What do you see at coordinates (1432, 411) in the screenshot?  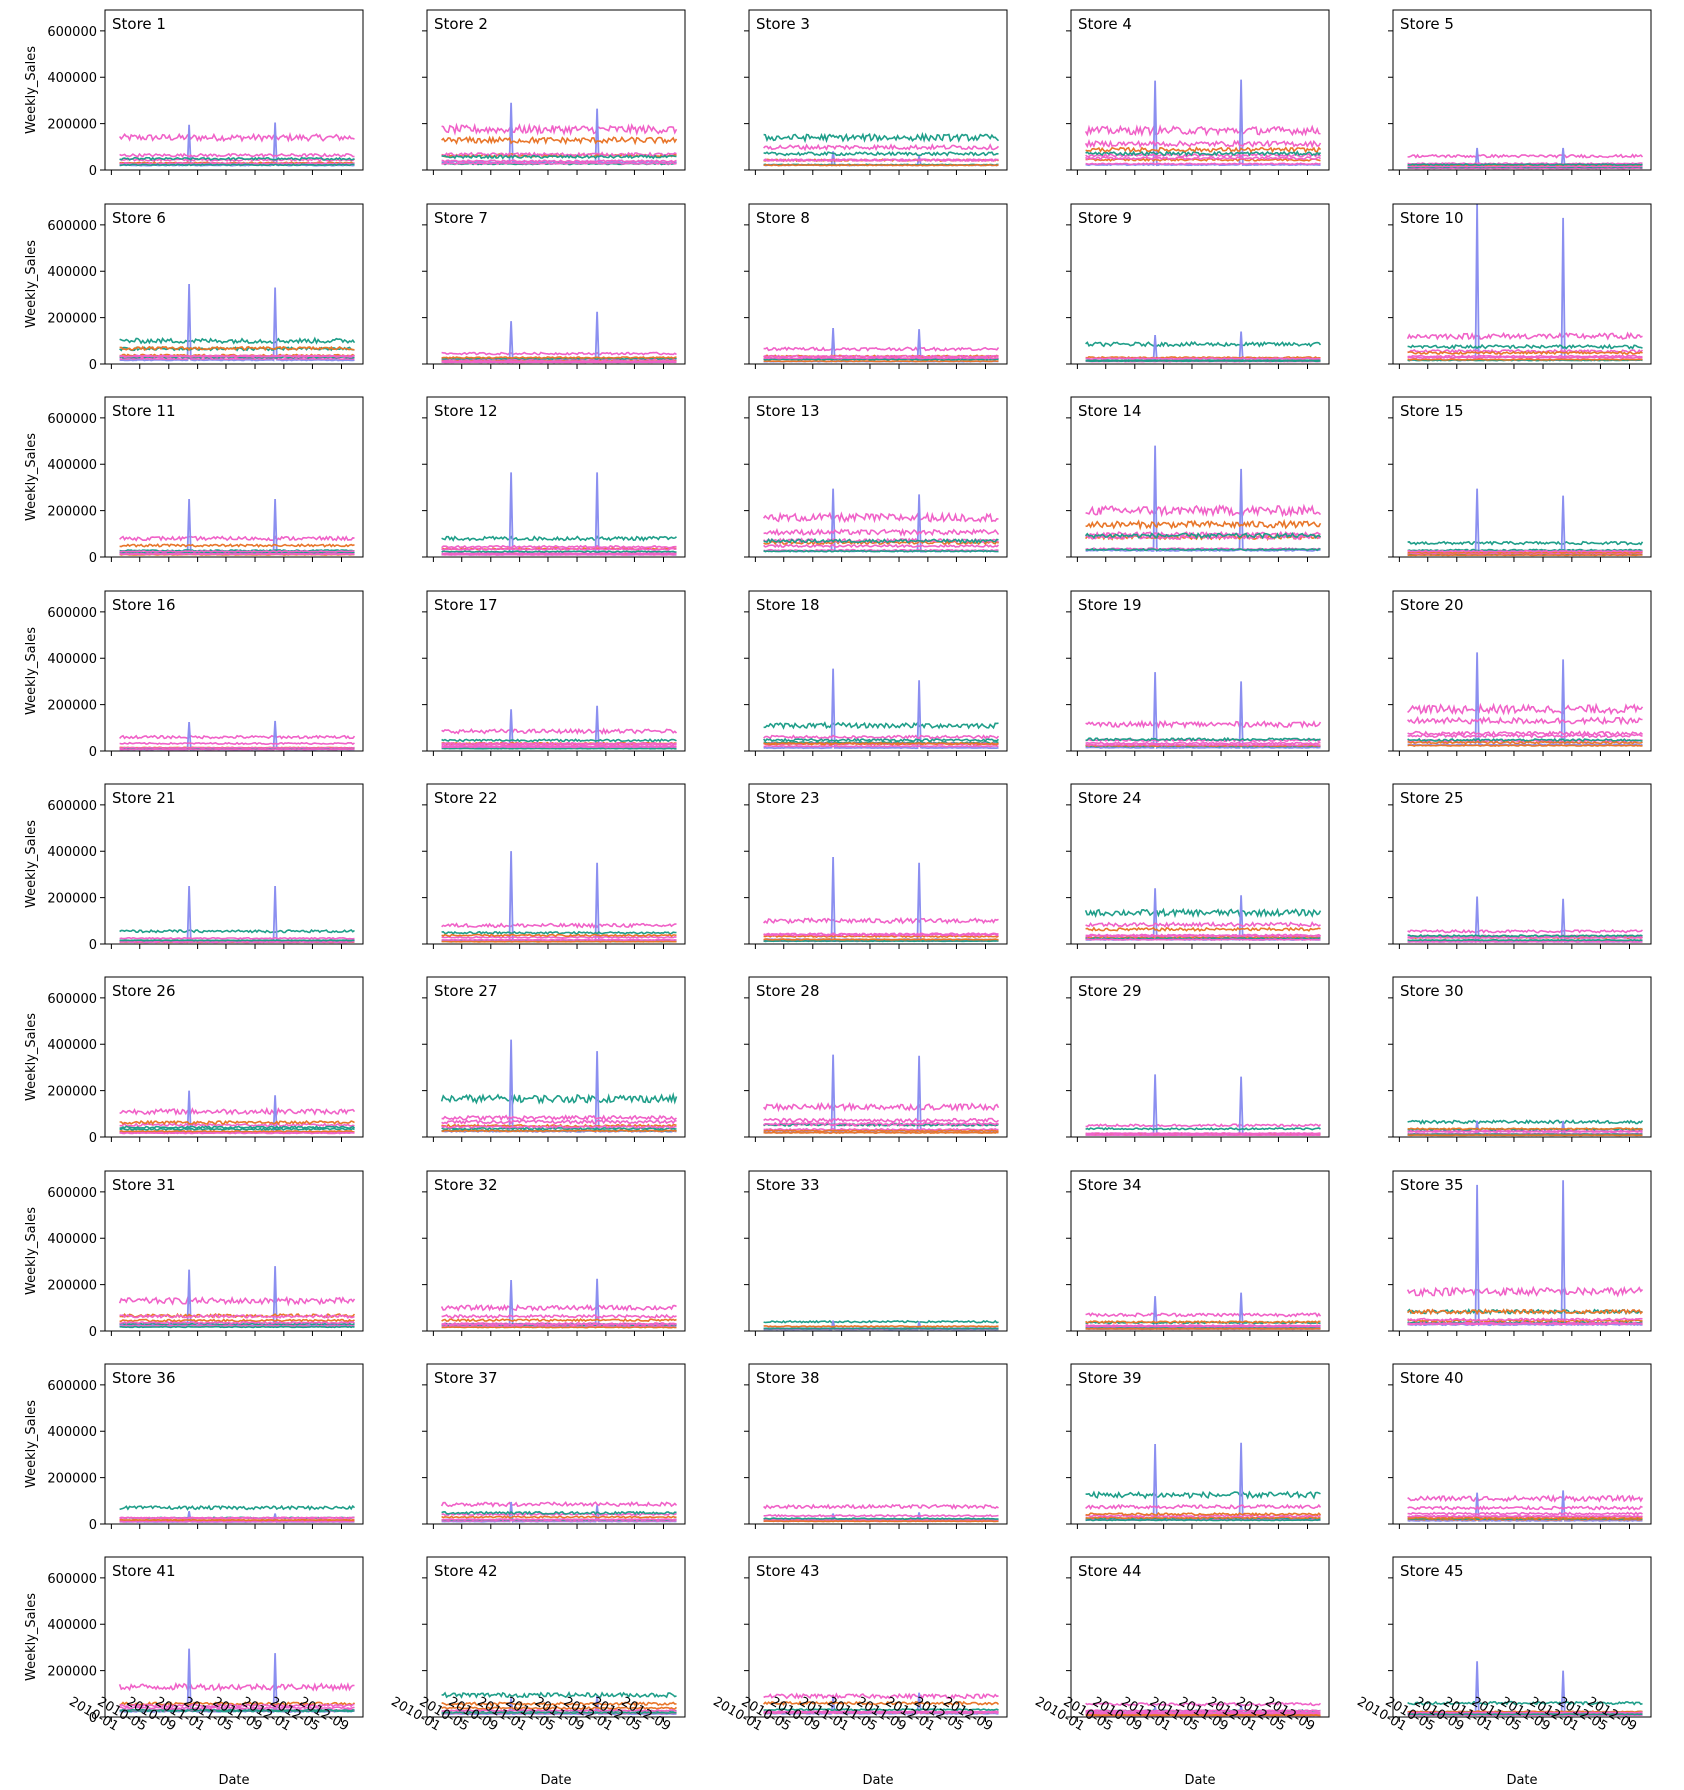 I see `subplot-title: Store 15` at bounding box center [1432, 411].